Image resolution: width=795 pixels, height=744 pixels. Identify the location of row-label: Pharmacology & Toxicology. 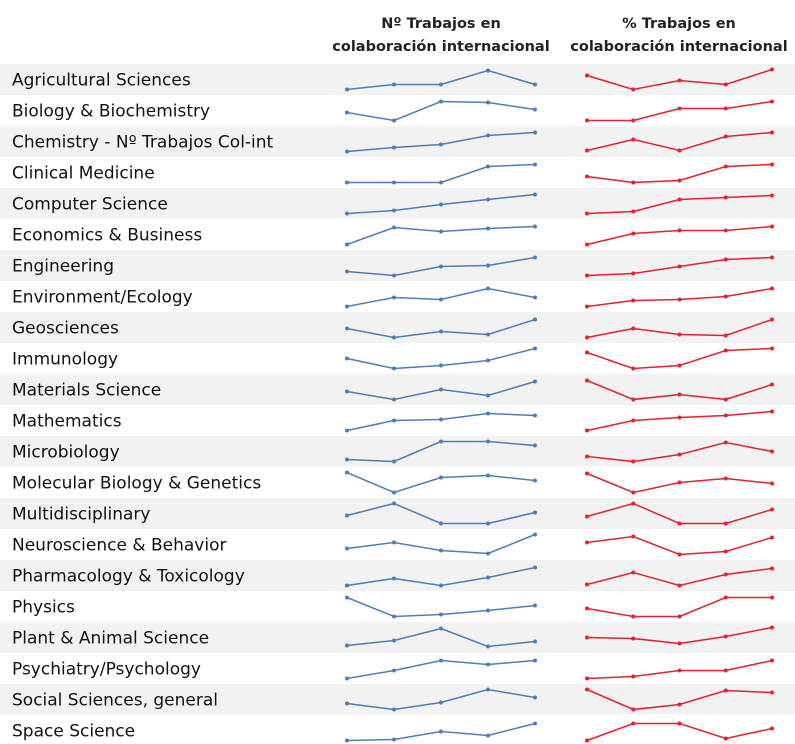
(128, 577).